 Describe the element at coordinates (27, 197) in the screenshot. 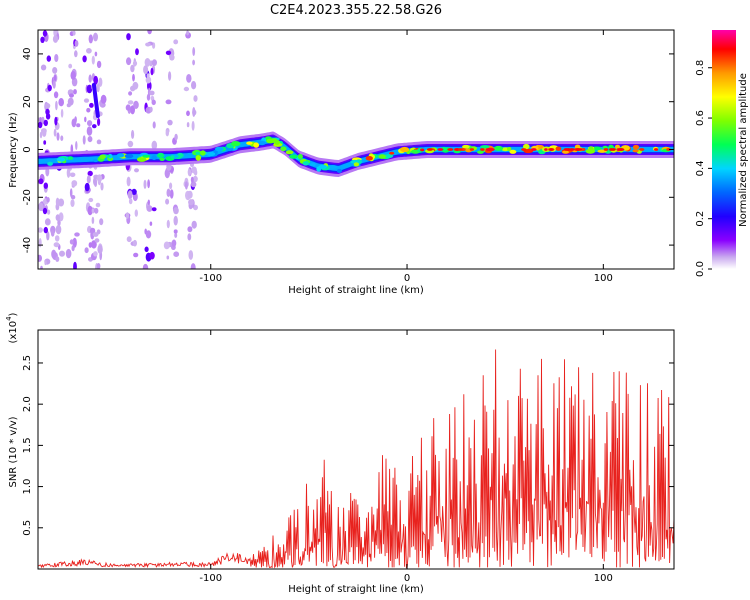

I see `y-tick-label: -20` at that location.